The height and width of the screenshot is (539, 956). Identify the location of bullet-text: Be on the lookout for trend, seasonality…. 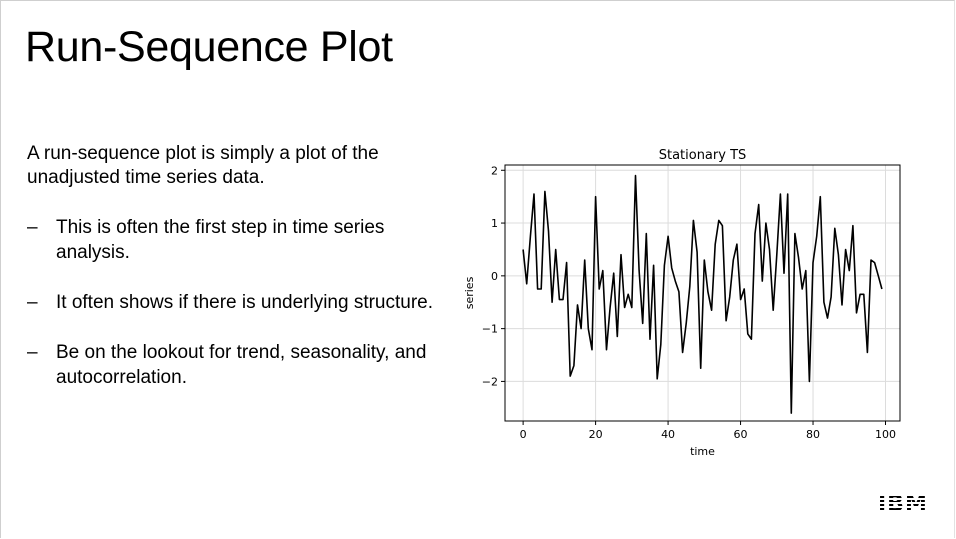
(241, 365).